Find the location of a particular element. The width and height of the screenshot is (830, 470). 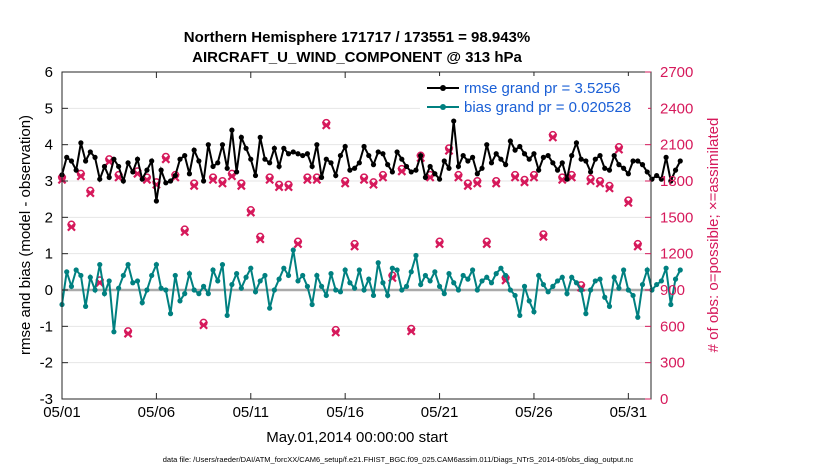

x-tick-label: 05/16 is located at coordinates (345, 412).